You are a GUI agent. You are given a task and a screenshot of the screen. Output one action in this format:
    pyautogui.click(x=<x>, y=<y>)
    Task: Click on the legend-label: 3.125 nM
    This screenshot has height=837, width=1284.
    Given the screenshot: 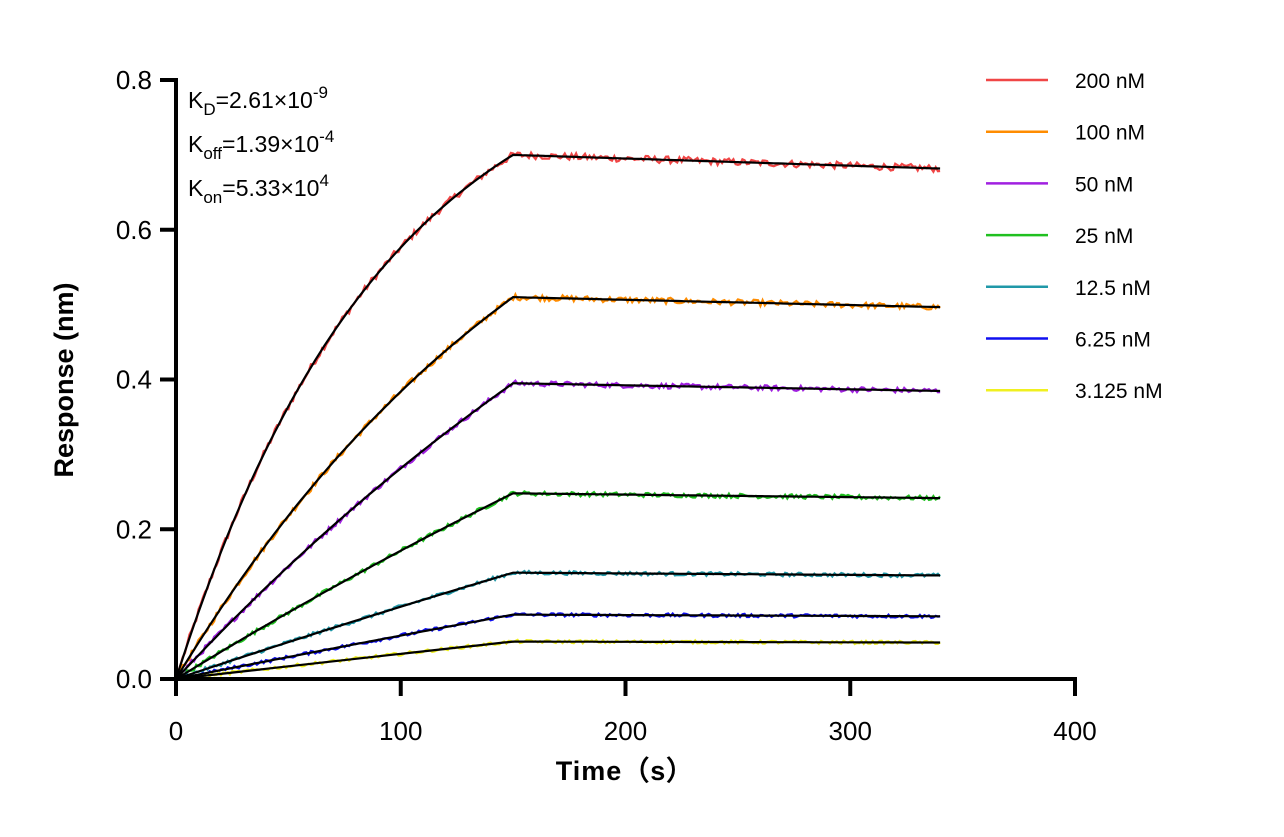 What is the action you would take?
    pyautogui.click(x=1119, y=391)
    